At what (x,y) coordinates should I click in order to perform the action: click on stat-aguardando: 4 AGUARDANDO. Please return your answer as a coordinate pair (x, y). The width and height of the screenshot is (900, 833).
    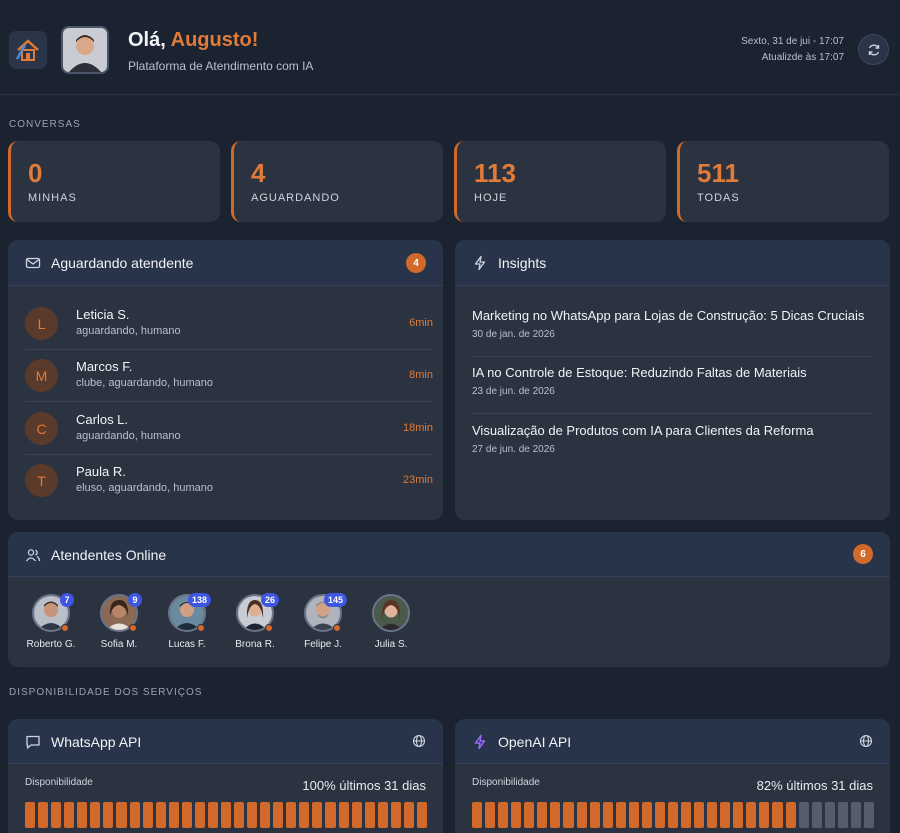
    Looking at the image, I should click on (337, 181).